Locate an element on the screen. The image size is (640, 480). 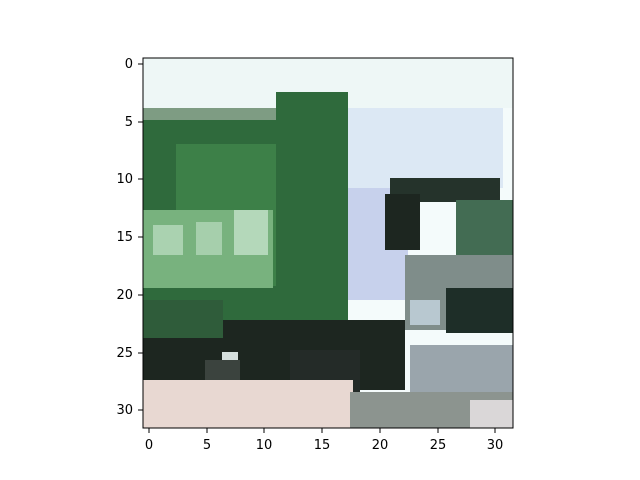
x-tick-label-0: 0 is located at coordinates (149, 445).